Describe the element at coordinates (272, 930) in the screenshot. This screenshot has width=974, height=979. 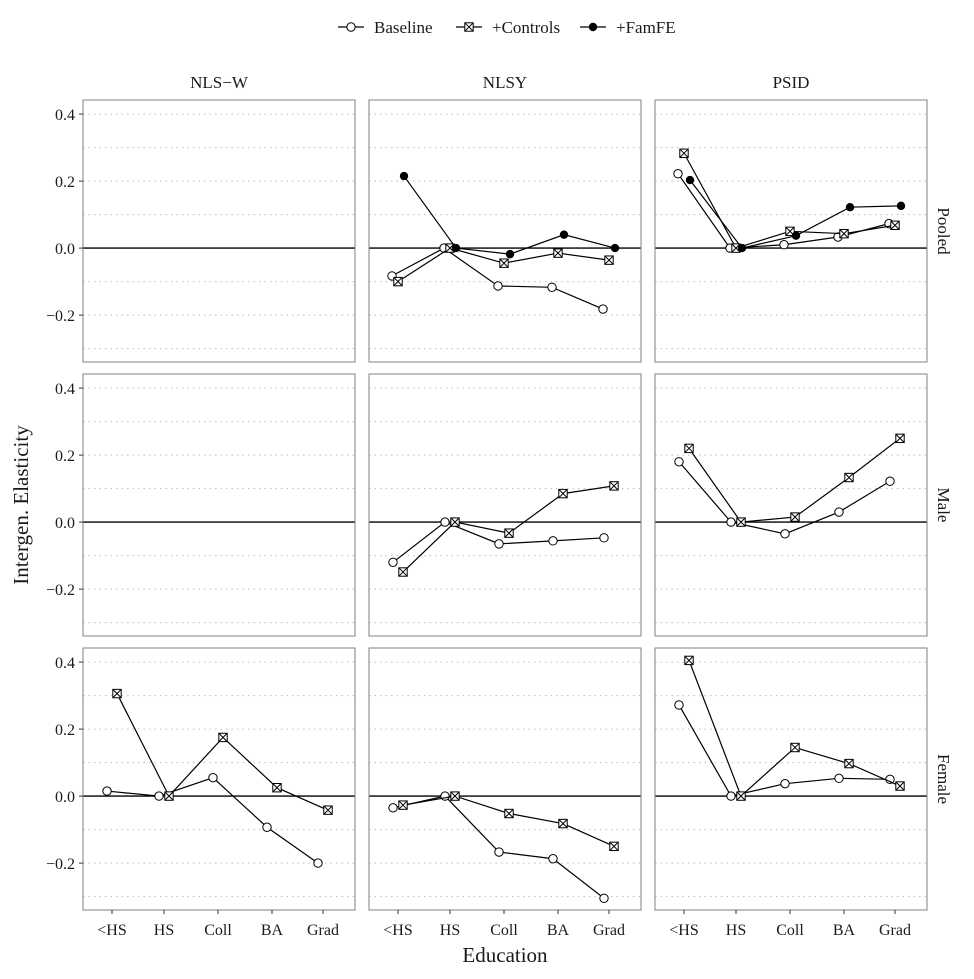
I see `x-tick-label: BA` at that location.